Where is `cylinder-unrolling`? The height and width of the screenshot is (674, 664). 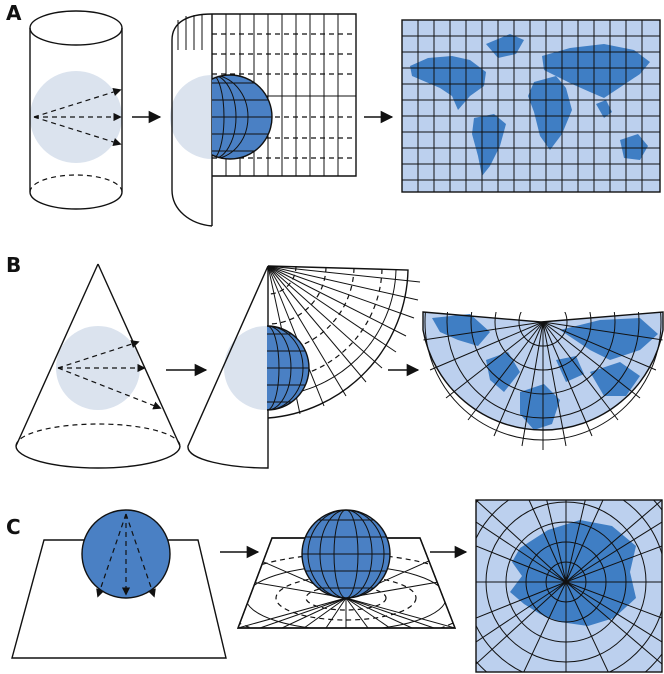
cylinder-unrolling is located at coordinates (263, 120).